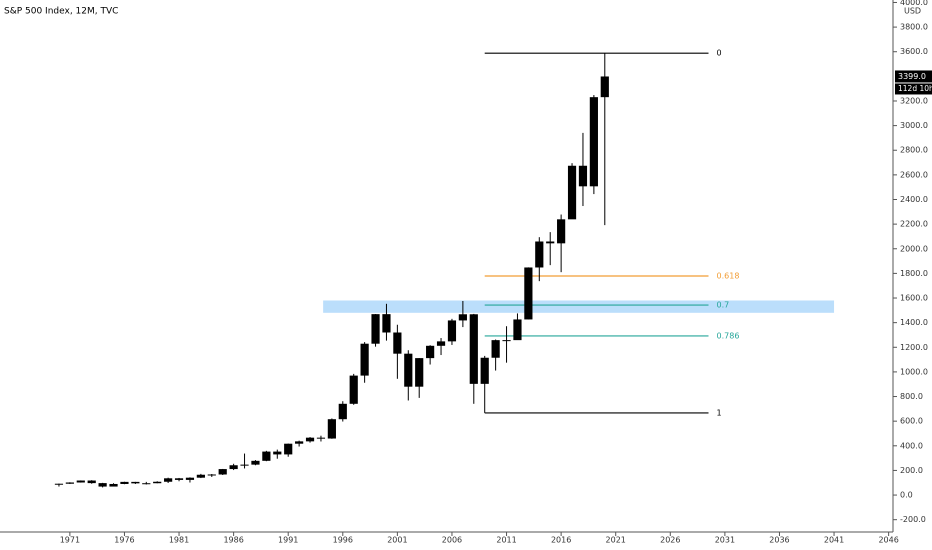  What do you see at coordinates (343, 540) in the screenshot?
I see `x-tick-label: 1996` at bounding box center [343, 540].